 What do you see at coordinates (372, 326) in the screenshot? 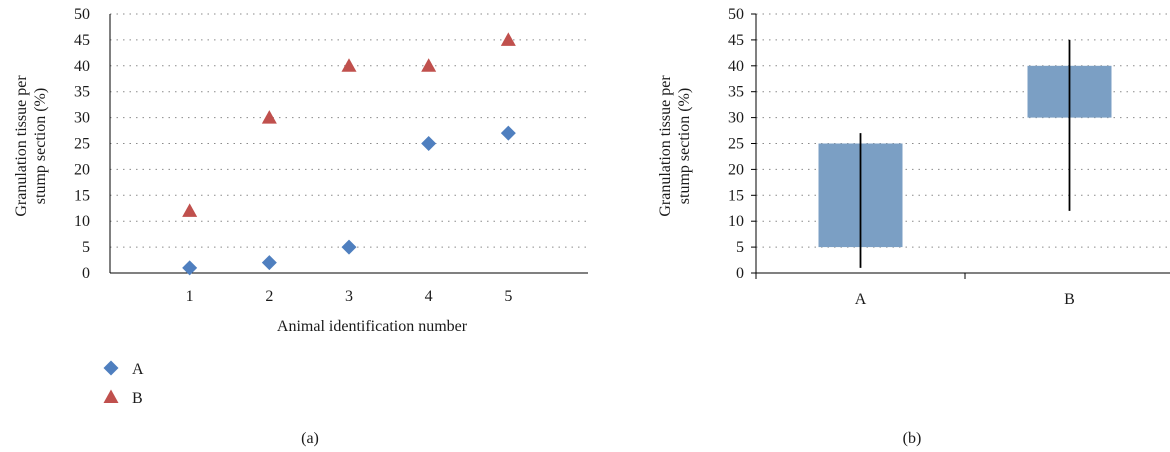
I see `scatter-x-axis-label: Animal identification number` at bounding box center [372, 326].